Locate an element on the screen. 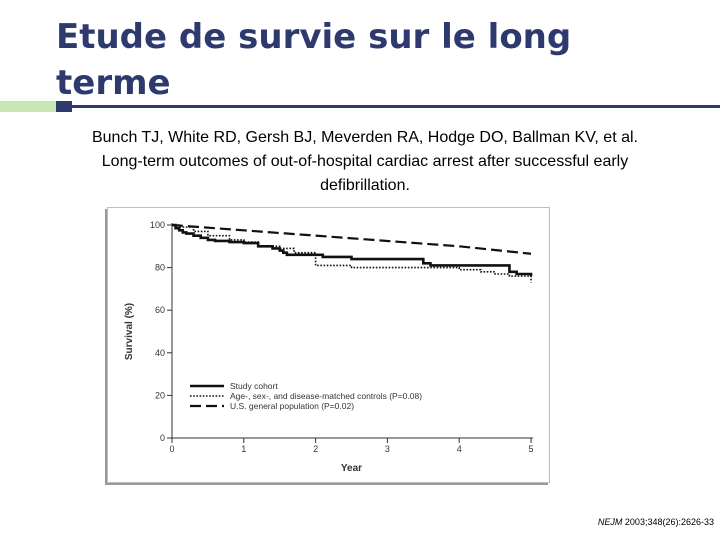 The image size is (720, 540). legend-label: Study cohort is located at coordinates (254, 386).